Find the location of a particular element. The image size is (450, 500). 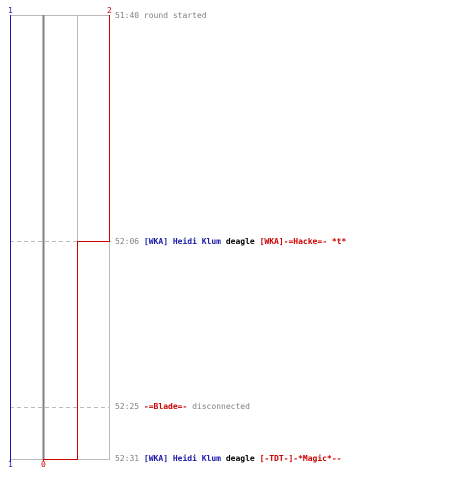

victim-tag: [-TDT-] is located at coordinates (276, 458).